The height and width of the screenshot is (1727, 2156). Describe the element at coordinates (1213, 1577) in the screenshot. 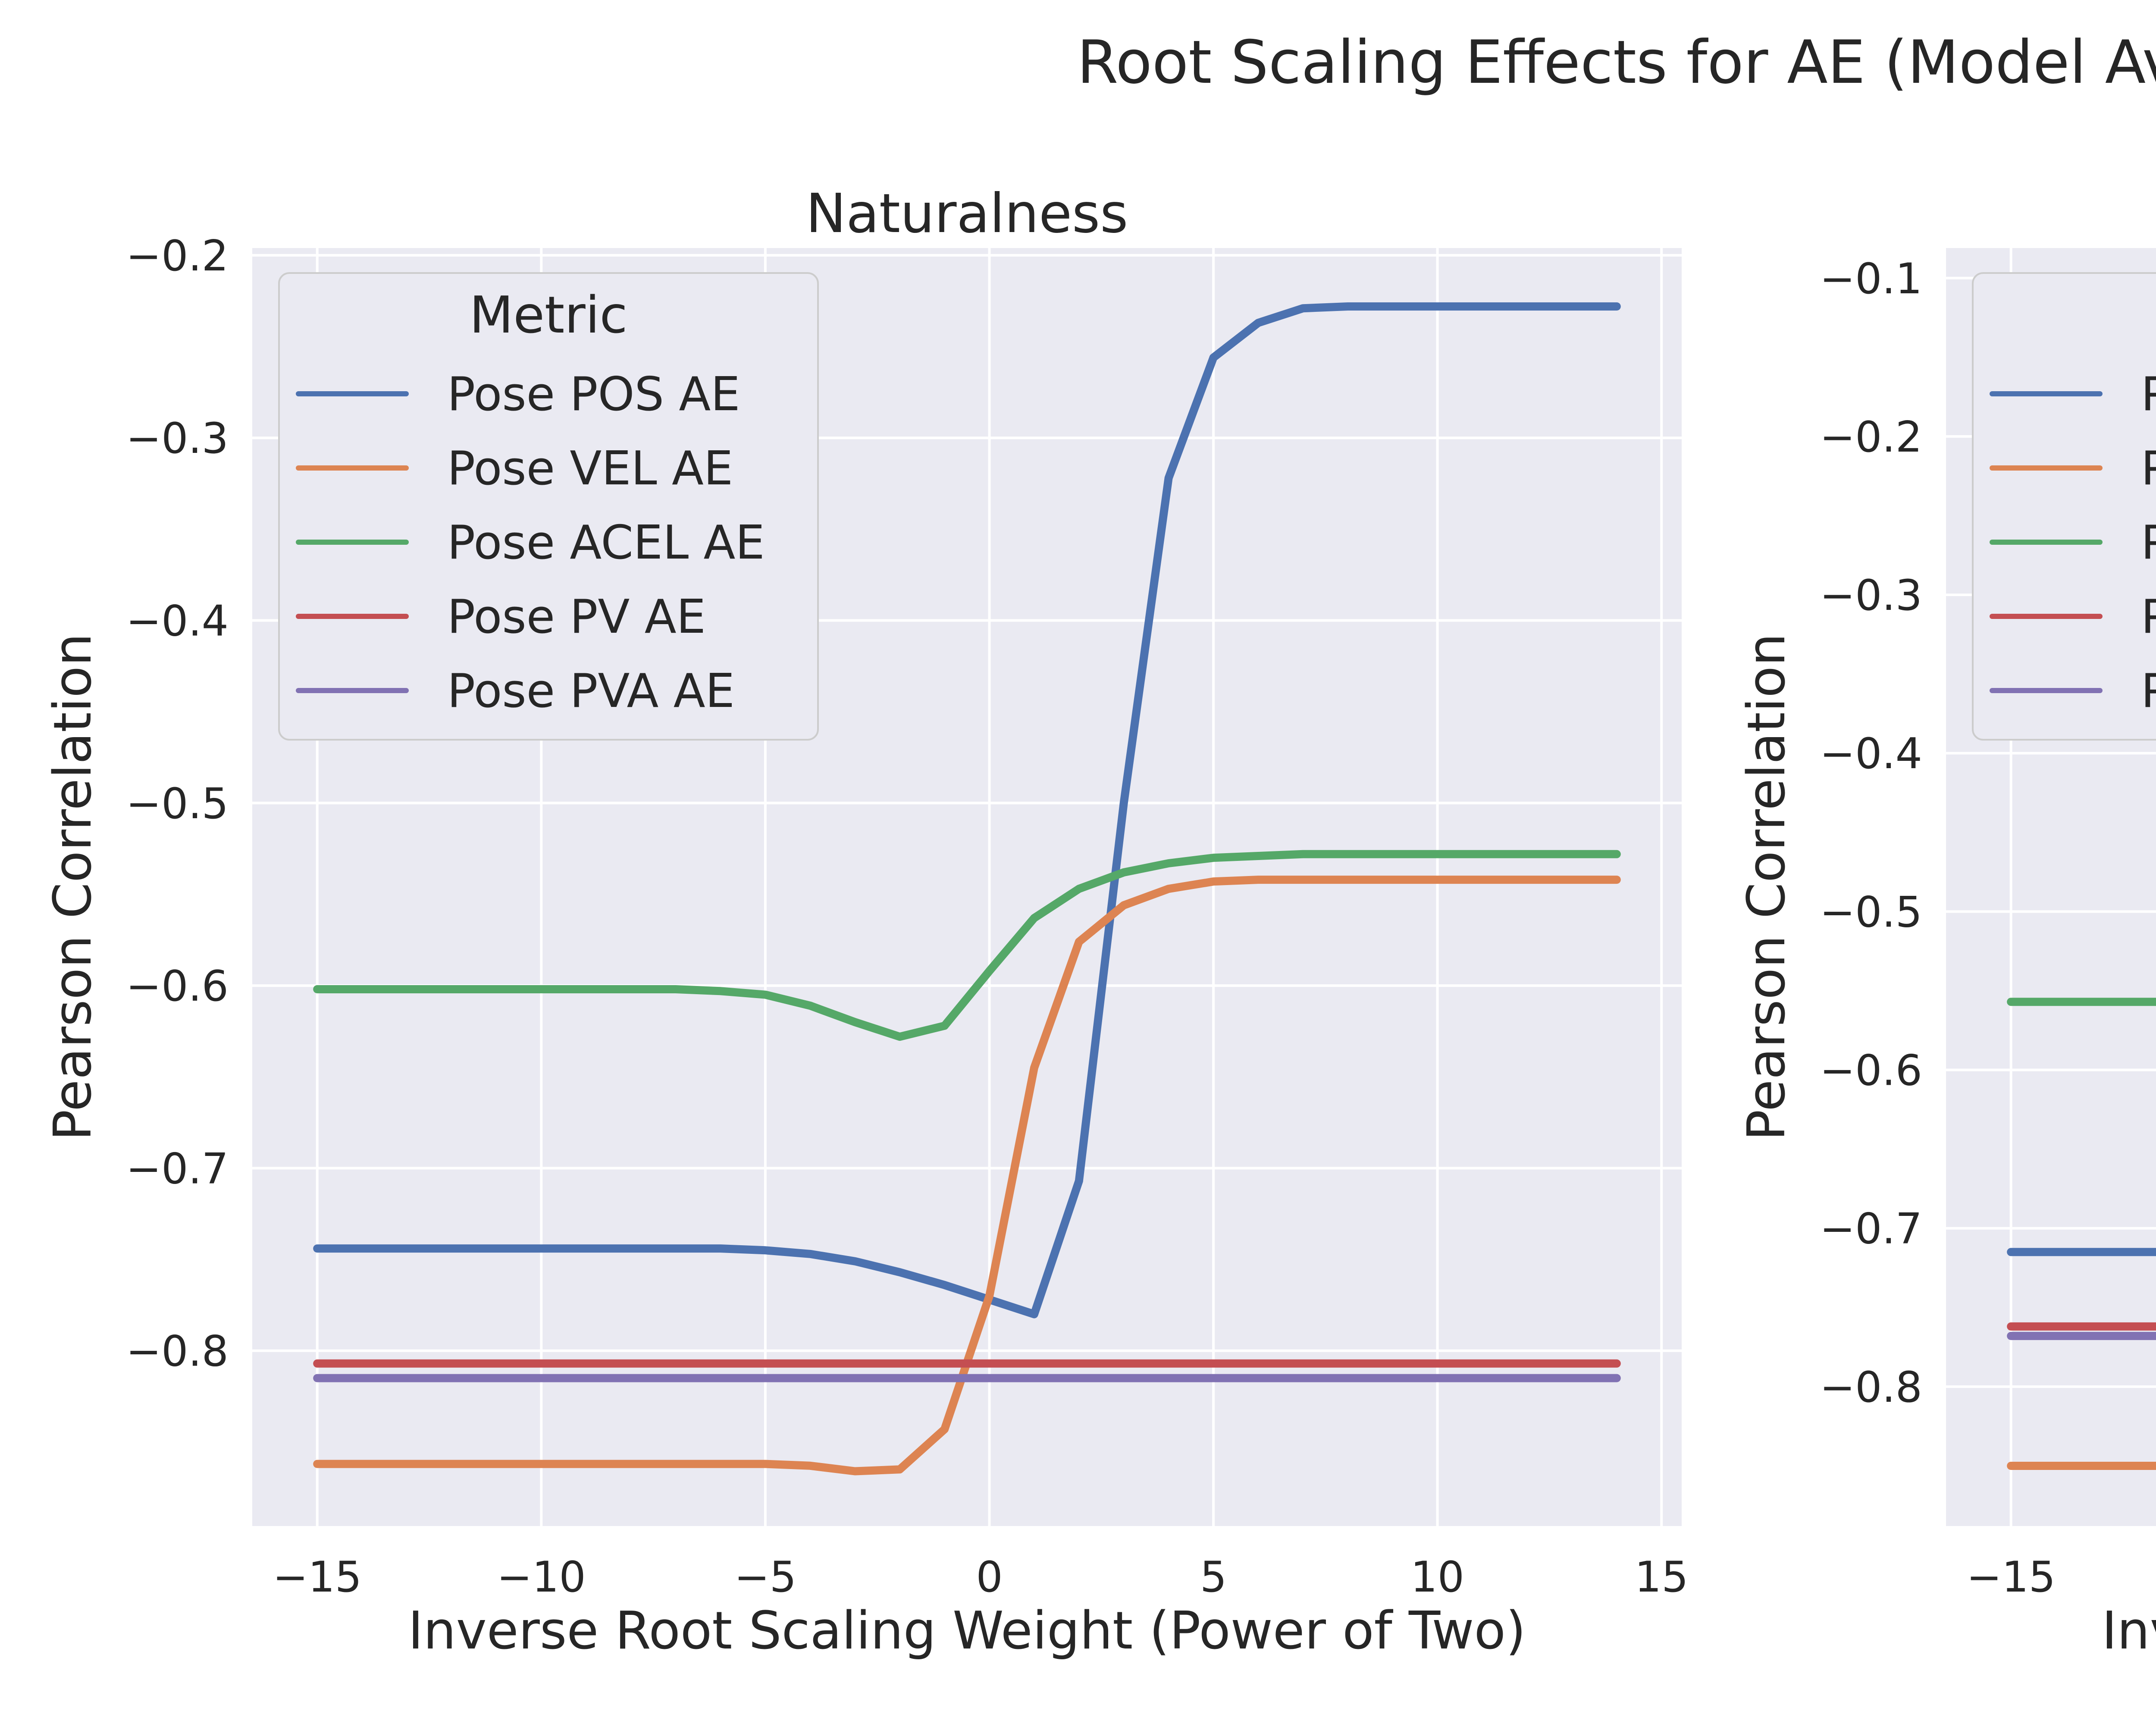

I see `x-tick-label: 5` at that location.